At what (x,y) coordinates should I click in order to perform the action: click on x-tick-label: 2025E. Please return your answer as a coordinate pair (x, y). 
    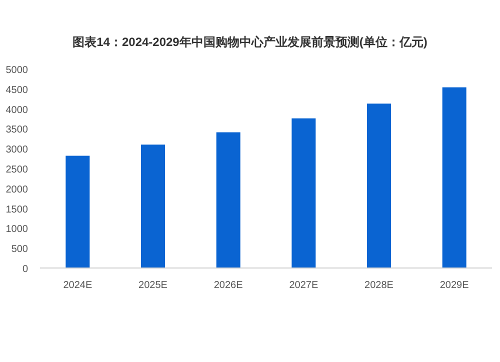
    Looking at the image, I should click on (153, 285).